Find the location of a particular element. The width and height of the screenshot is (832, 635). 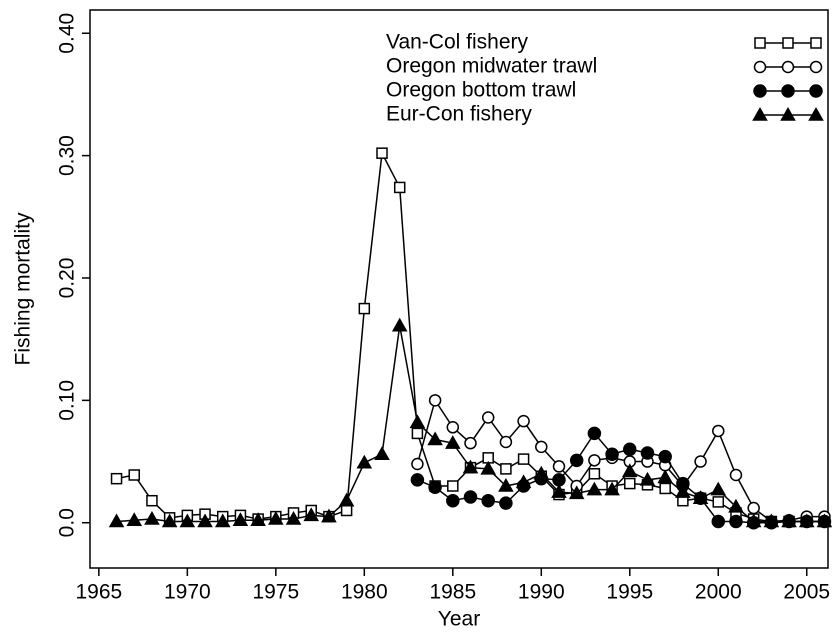

y-tick-label: 0.30 is located at coordinates (67, 155).